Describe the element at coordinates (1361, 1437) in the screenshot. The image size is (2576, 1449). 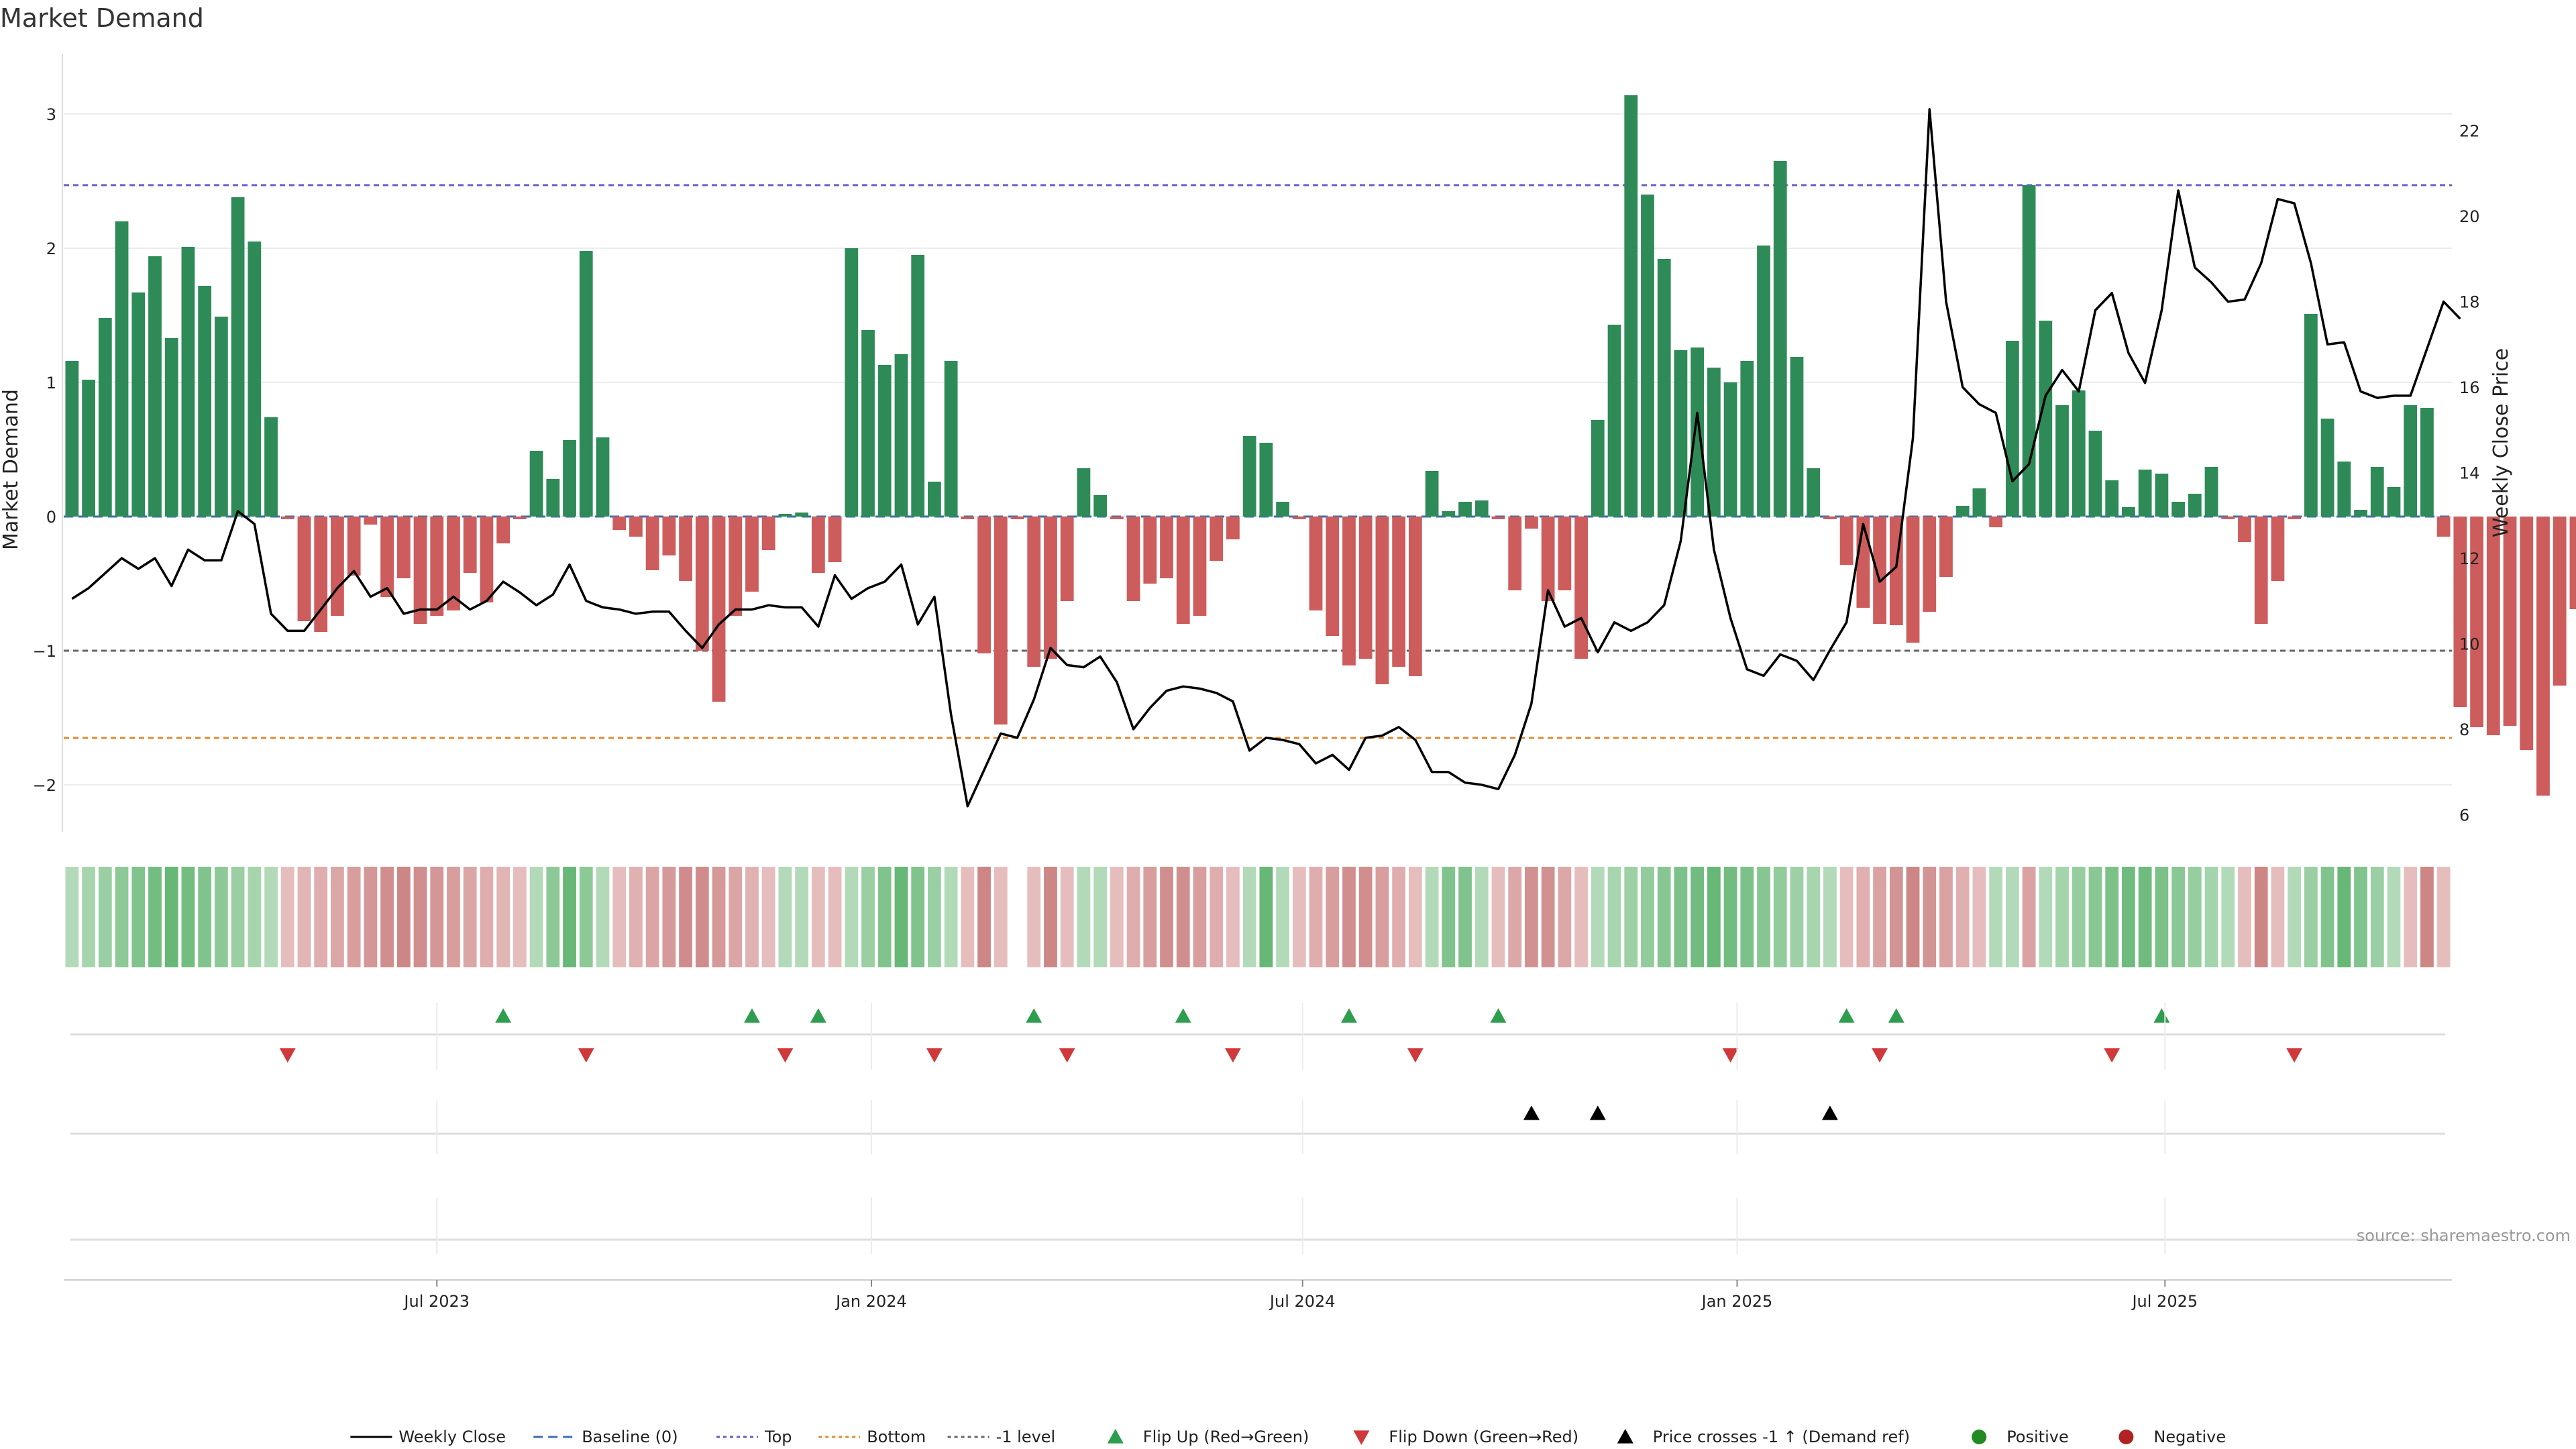
I see `legend-swatch` at that location.